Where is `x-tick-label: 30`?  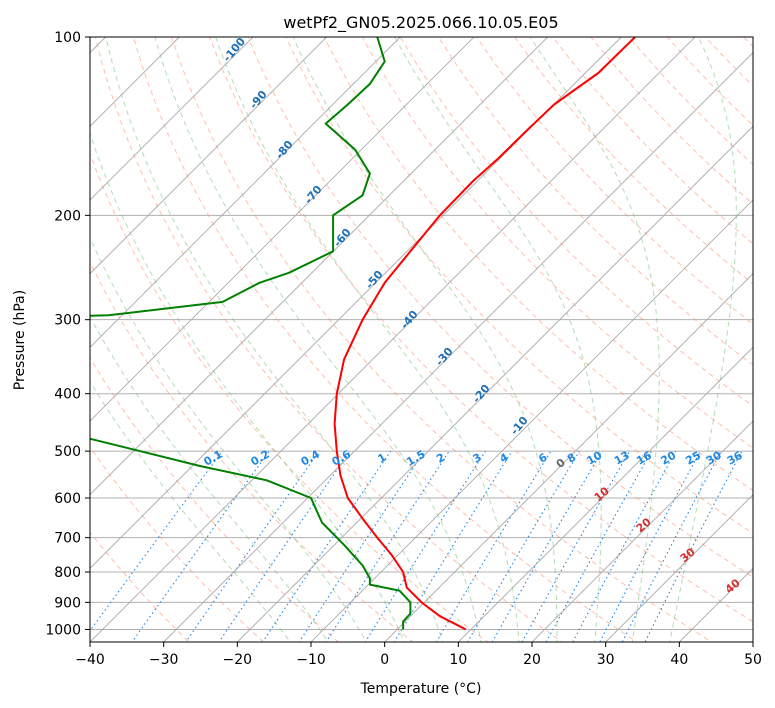
x-tick-label: 30 is located at coordinates (606, 660).